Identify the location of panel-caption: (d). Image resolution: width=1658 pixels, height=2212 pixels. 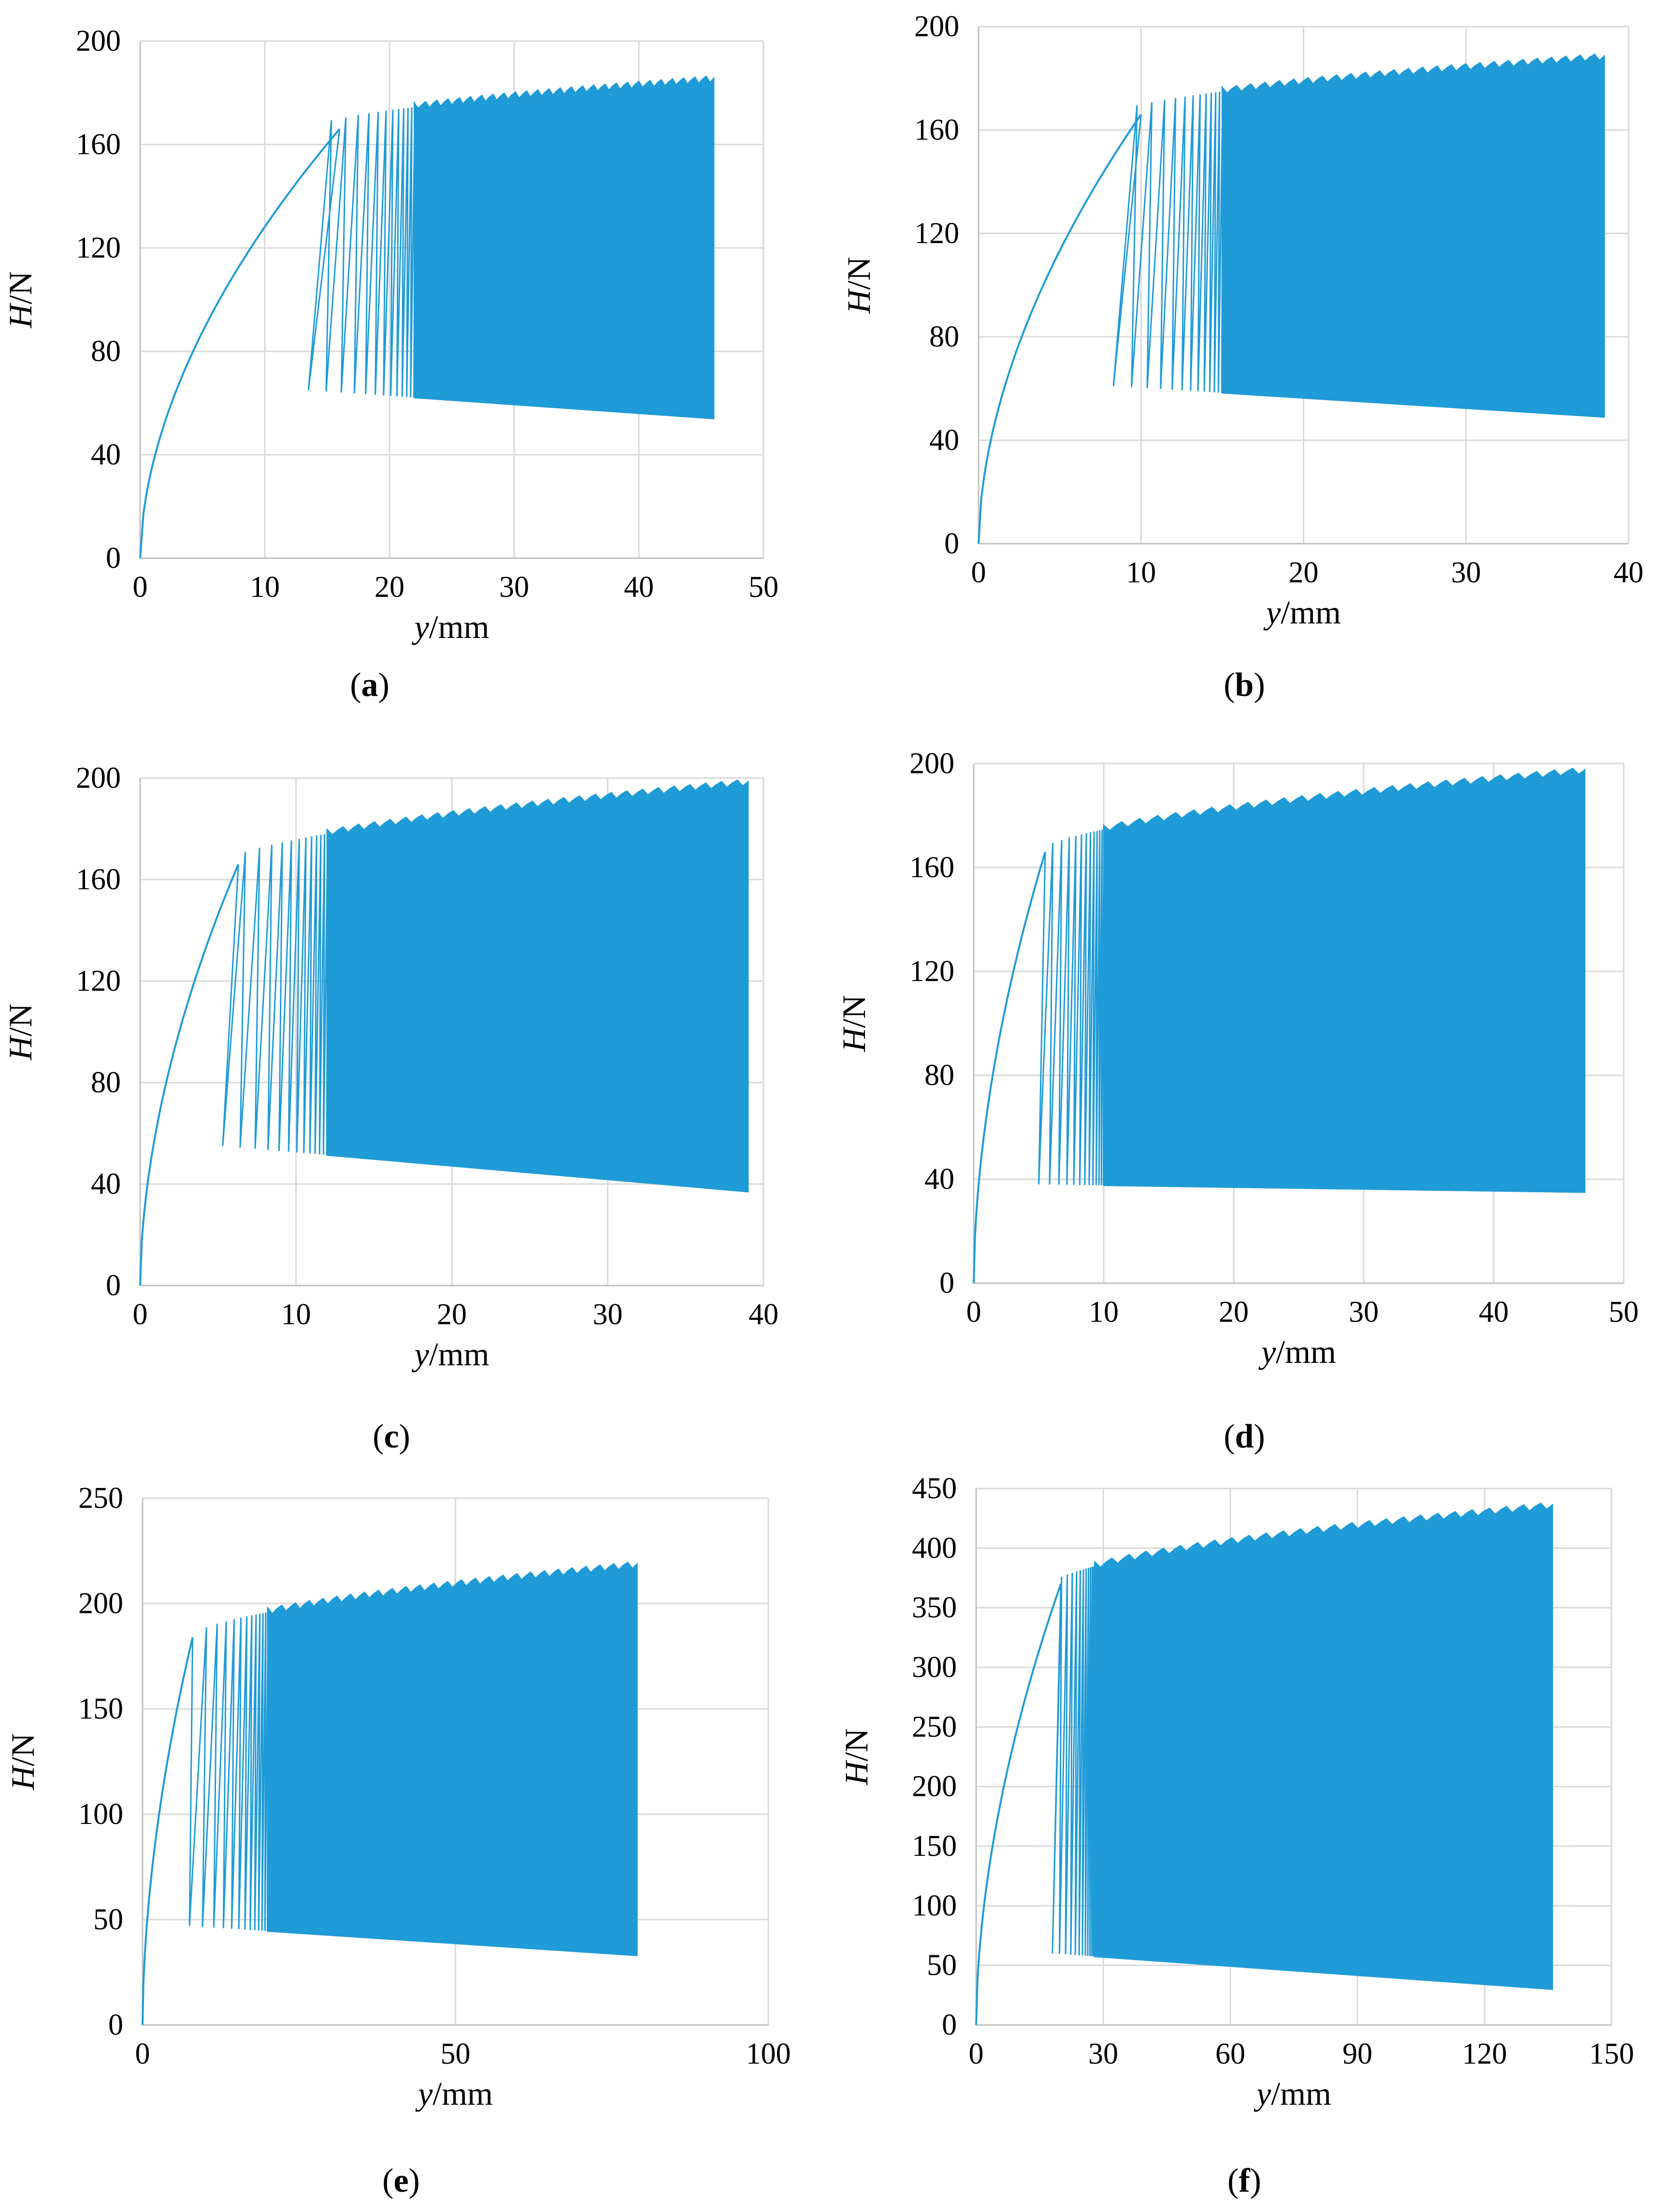
(1244, 1436).